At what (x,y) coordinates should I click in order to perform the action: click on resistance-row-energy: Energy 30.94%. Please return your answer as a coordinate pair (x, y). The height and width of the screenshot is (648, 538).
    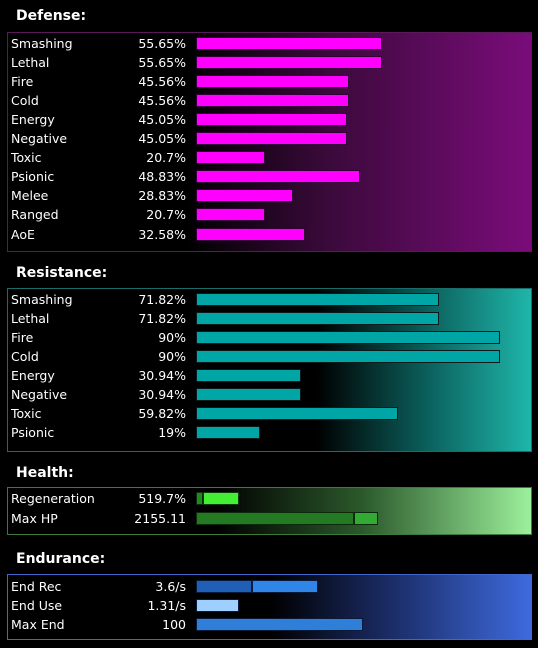
    Looking at the image, I should click on (269, 376).